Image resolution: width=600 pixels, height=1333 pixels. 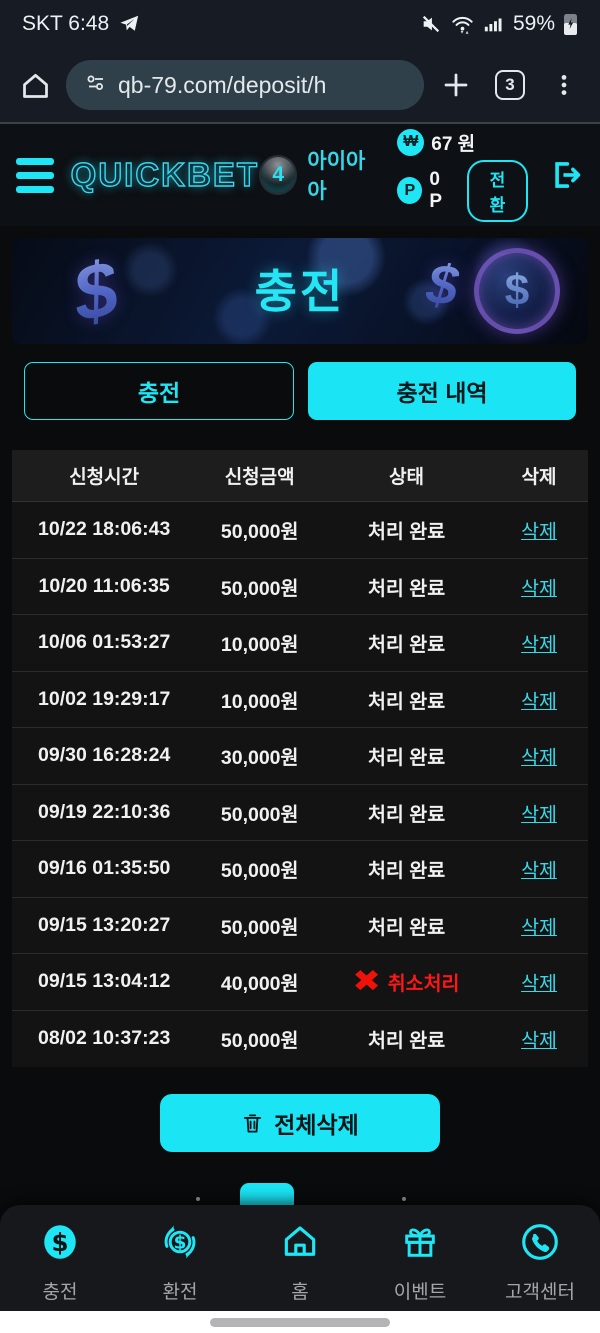 I want to click on won-coin-icon: ₩, so click(x=411, y=142).